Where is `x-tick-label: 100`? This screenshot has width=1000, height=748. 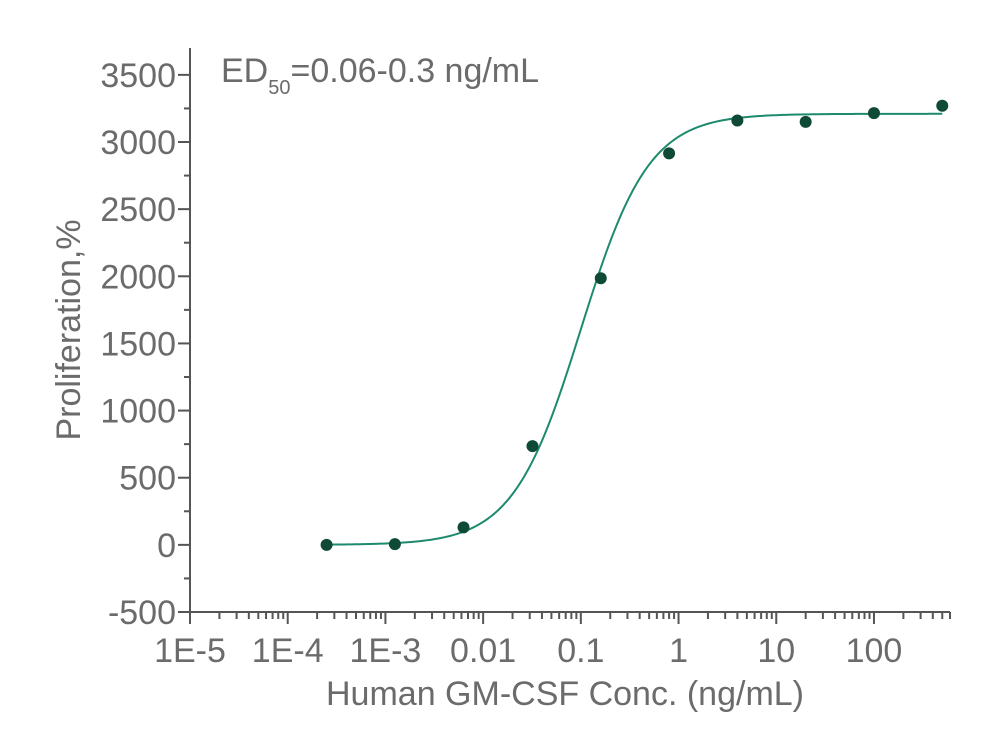
x-tick-label: 100 is located at coordinates (874, 651).